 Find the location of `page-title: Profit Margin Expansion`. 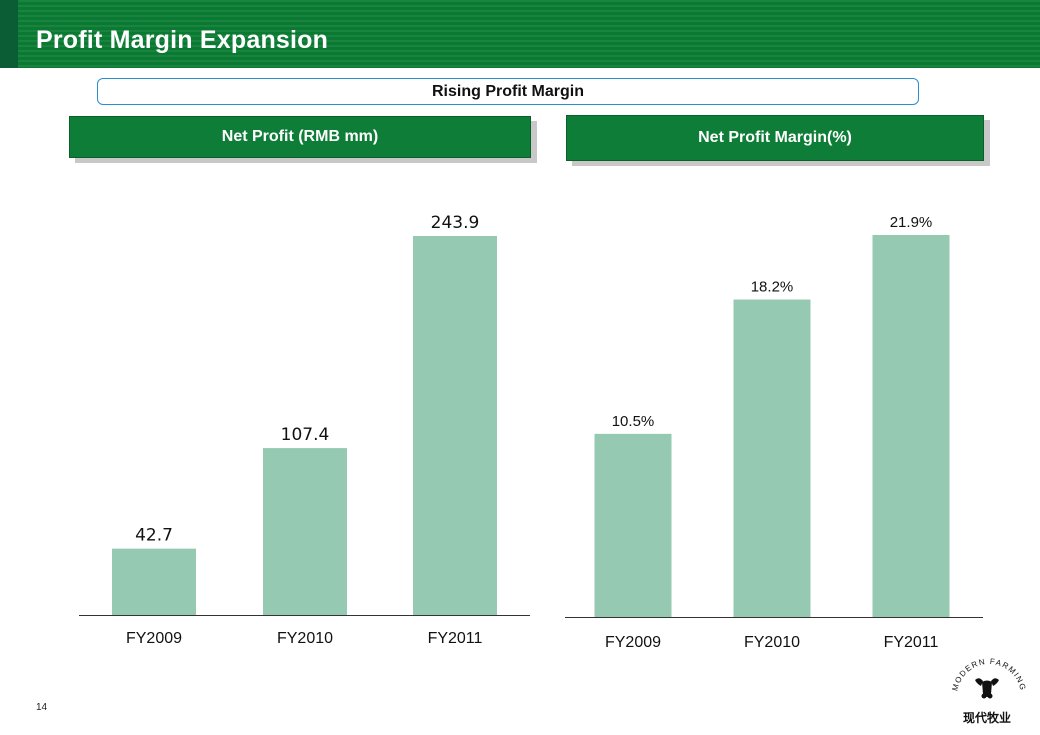

page-title: Profit Margin Expansion is located at coordinates (182, 40).